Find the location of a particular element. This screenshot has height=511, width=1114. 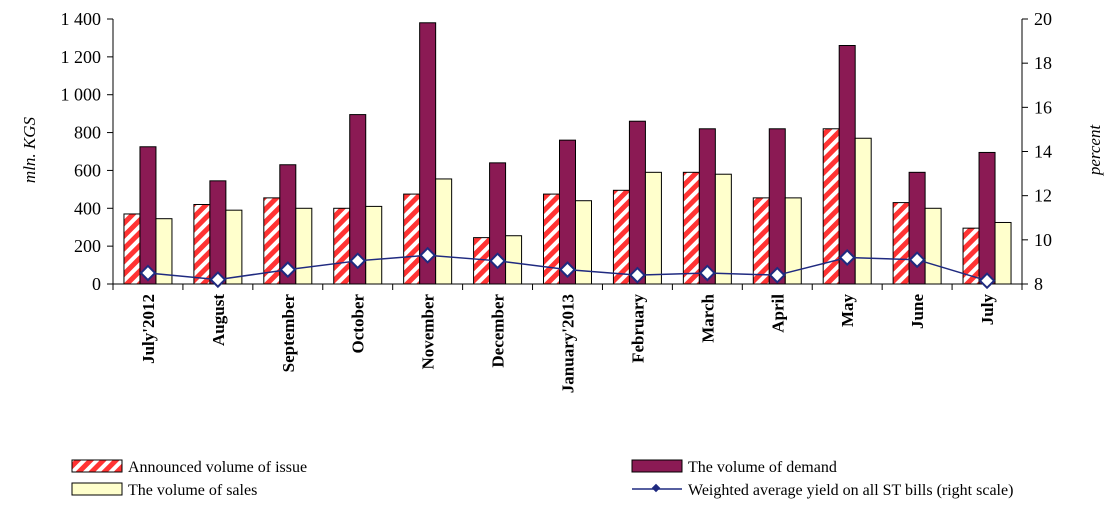

legend-item-sales: The volume of sales is located at coordinates (164, 490).